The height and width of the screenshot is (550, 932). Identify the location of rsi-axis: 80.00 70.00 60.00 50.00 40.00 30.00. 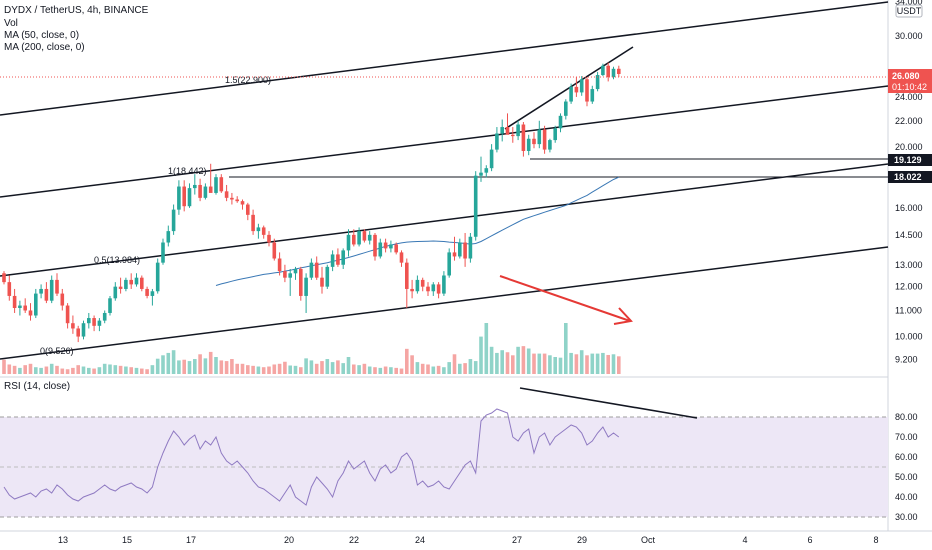
(906, 467).